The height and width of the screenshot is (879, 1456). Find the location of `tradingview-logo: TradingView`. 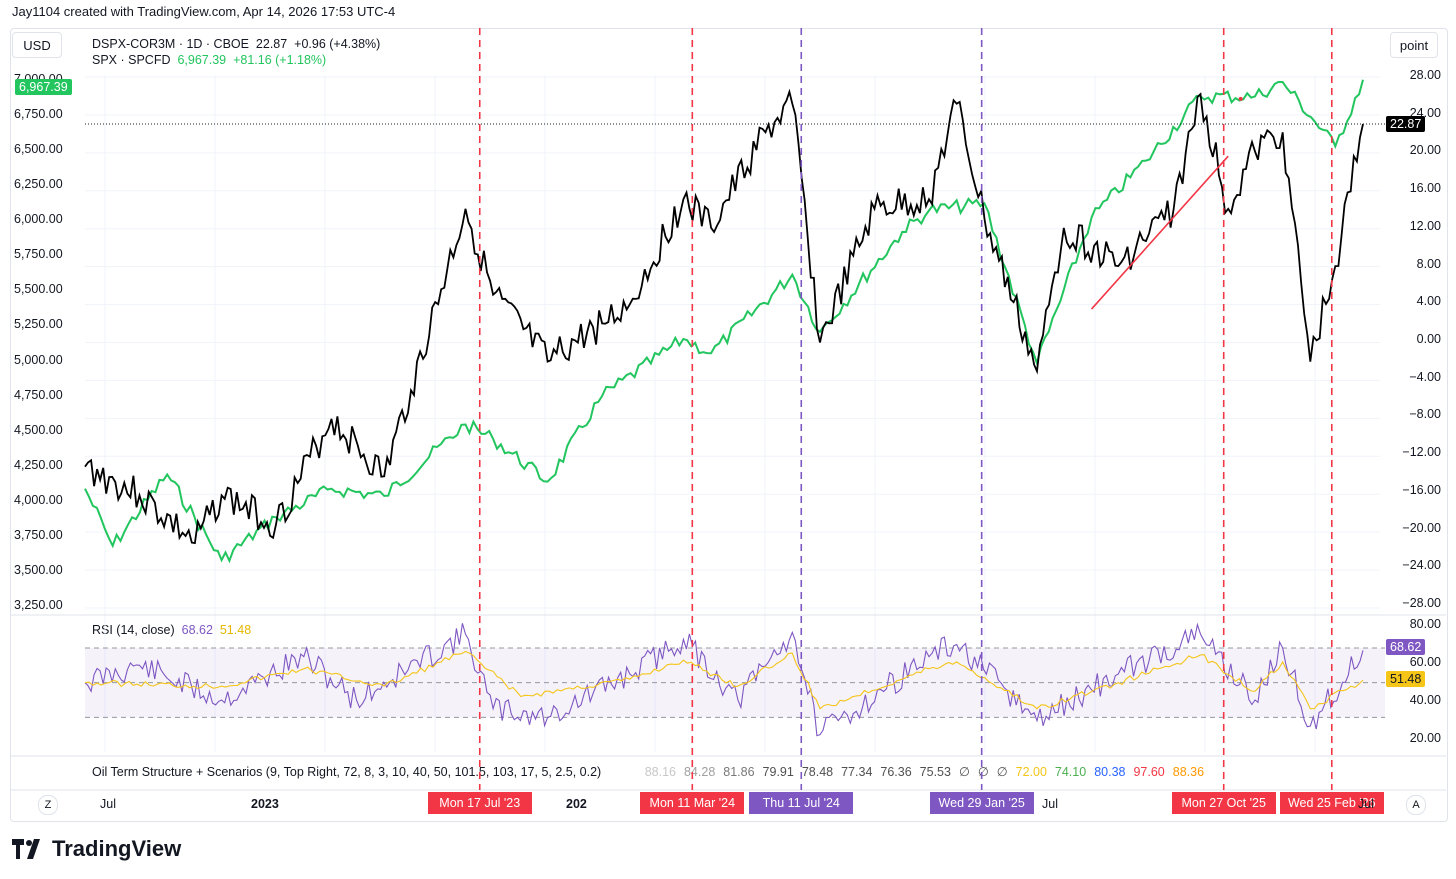

tradingview-logo: TradingView is located at coordinates (96, 849).